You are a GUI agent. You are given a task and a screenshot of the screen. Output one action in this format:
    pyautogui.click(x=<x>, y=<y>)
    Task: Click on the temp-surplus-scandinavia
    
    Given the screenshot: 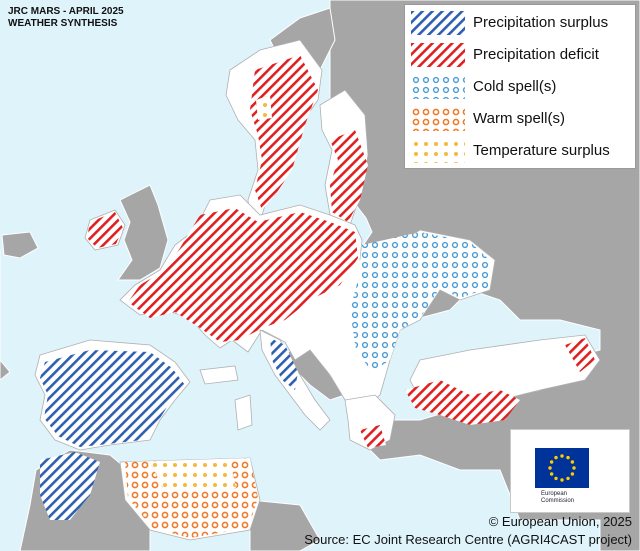 What is the action you would take?
    pyautogui.click(x=264, y=107)
    